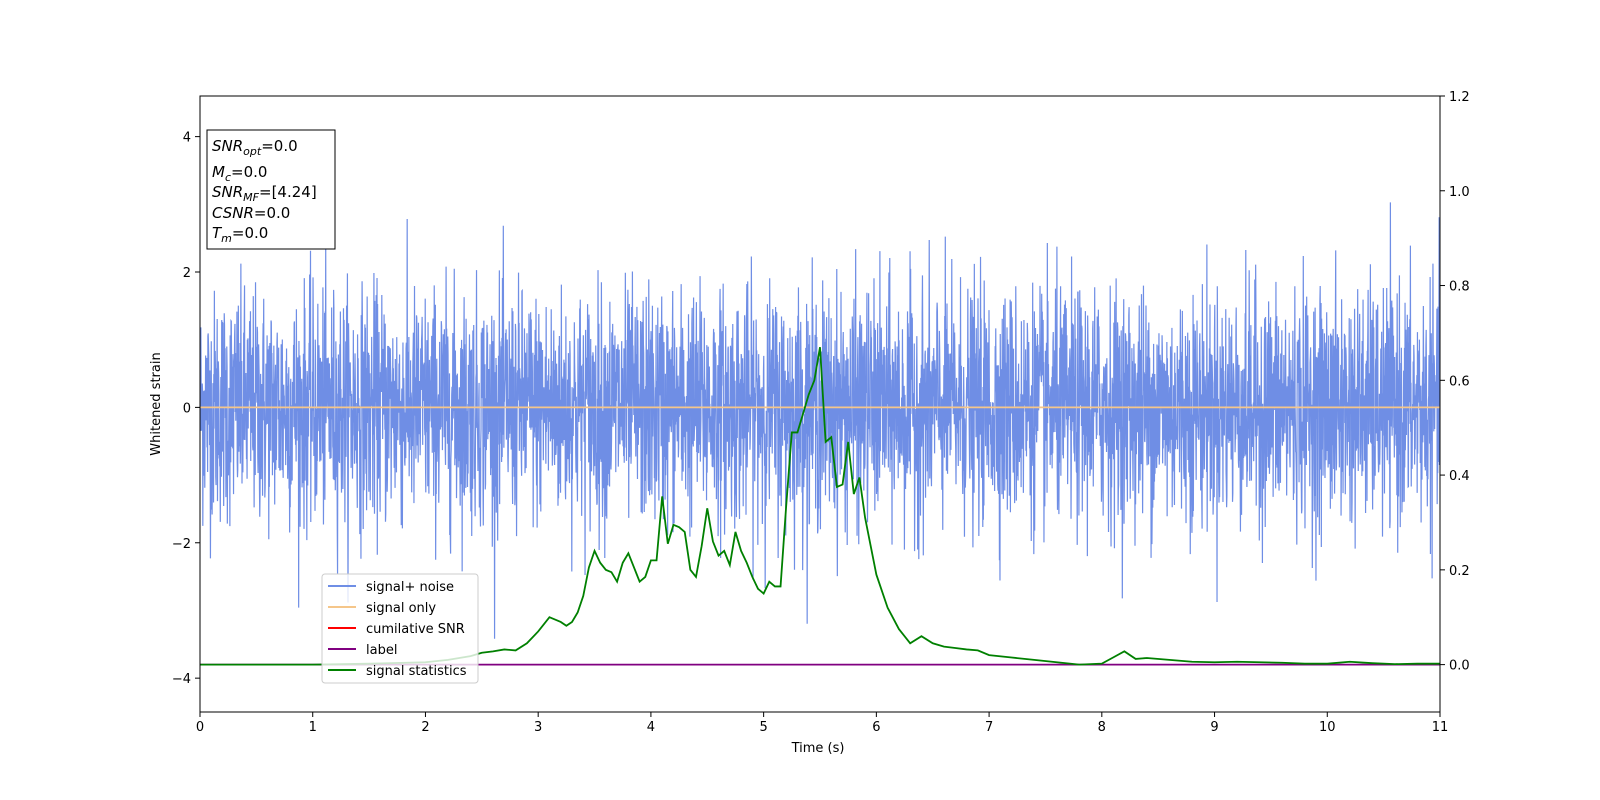  I want to click on info-line: SNRMF=[4.24], so click(264, 193).